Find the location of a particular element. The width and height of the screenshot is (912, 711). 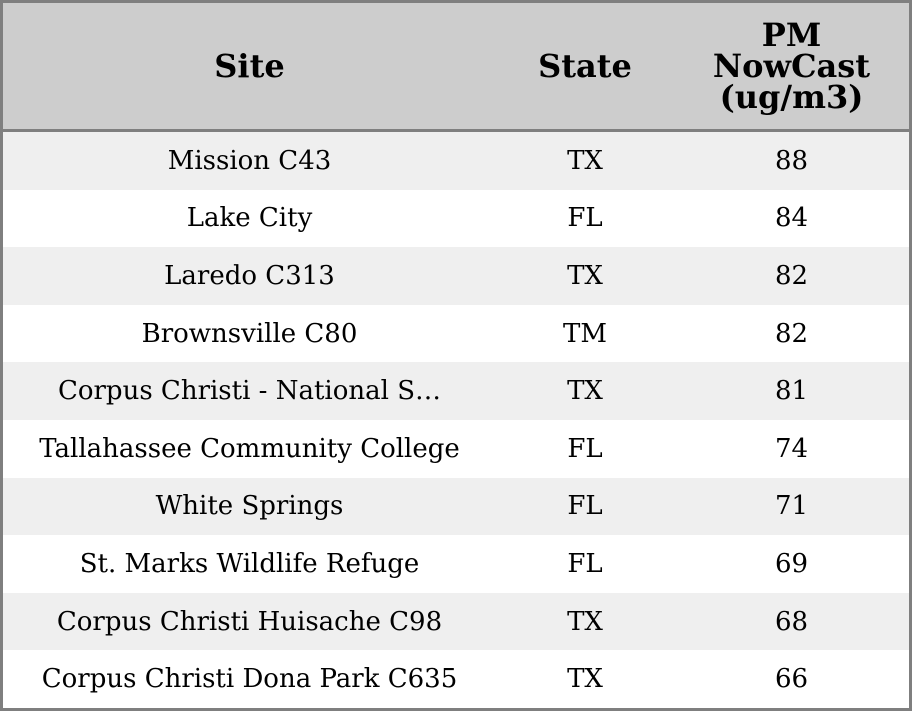

cell-site: Brownsville C80 is located at coordinates (249, 333).